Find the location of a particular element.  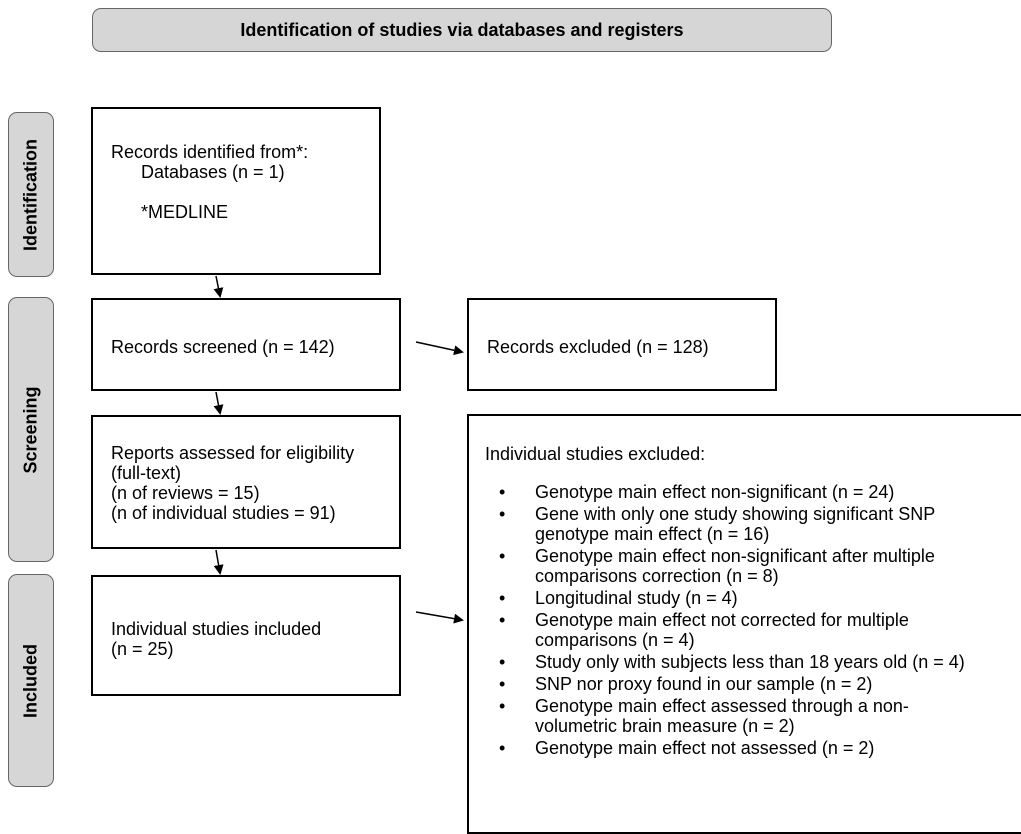

studies-included-box: Individual studies included (n = 25) is located at coordinates (246, 635).